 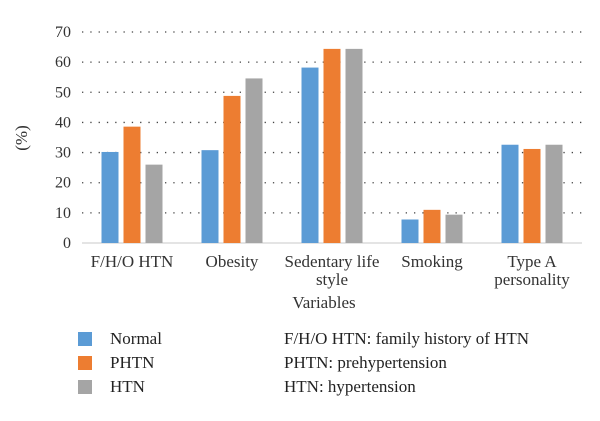 What do you see at coordinates (63, 138) in the screenshot?
I see `y-tick-labels: 0 10 20 30 40 50 60 70` at bounding box center [63, 138].